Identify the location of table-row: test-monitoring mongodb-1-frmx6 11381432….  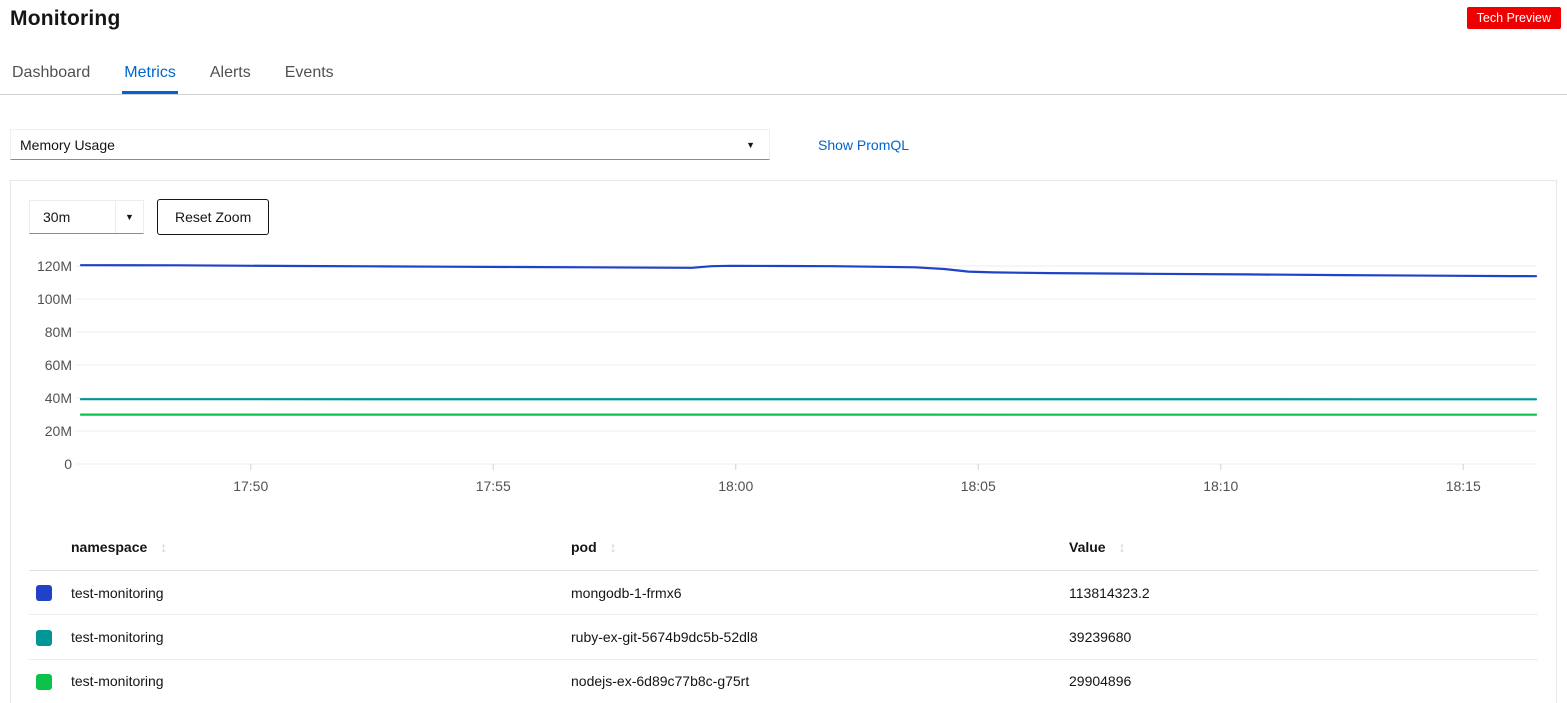
(783, 593).